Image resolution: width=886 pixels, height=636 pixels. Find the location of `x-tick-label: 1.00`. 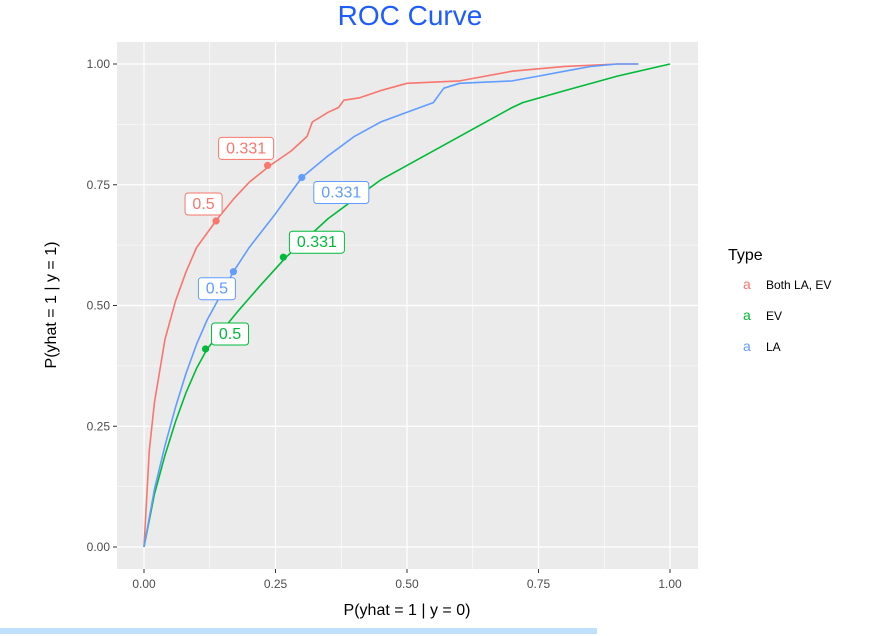

x-tick-label: 1.00 is located at coordinates (670, 584).